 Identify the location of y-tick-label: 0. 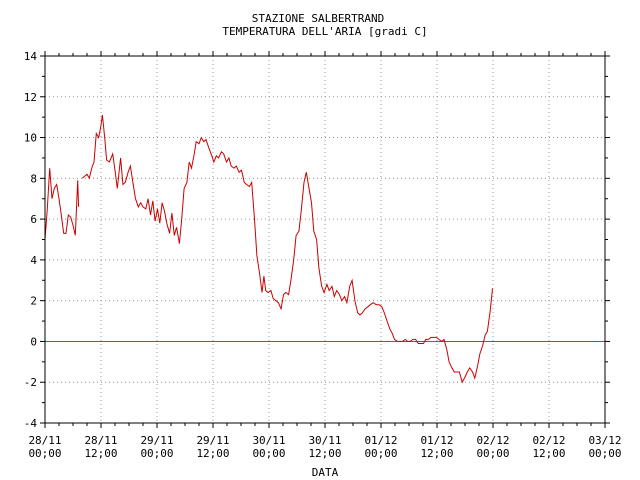
(33, 341).